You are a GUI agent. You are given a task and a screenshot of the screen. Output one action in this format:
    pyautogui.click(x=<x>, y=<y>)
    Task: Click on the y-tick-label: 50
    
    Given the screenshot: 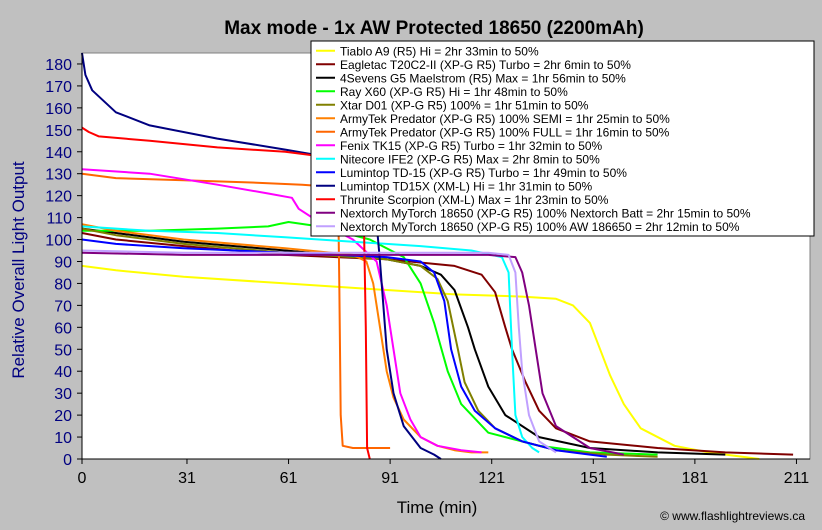 What is the action you would take?
    pyautogui.click(x=63, y=350)
    